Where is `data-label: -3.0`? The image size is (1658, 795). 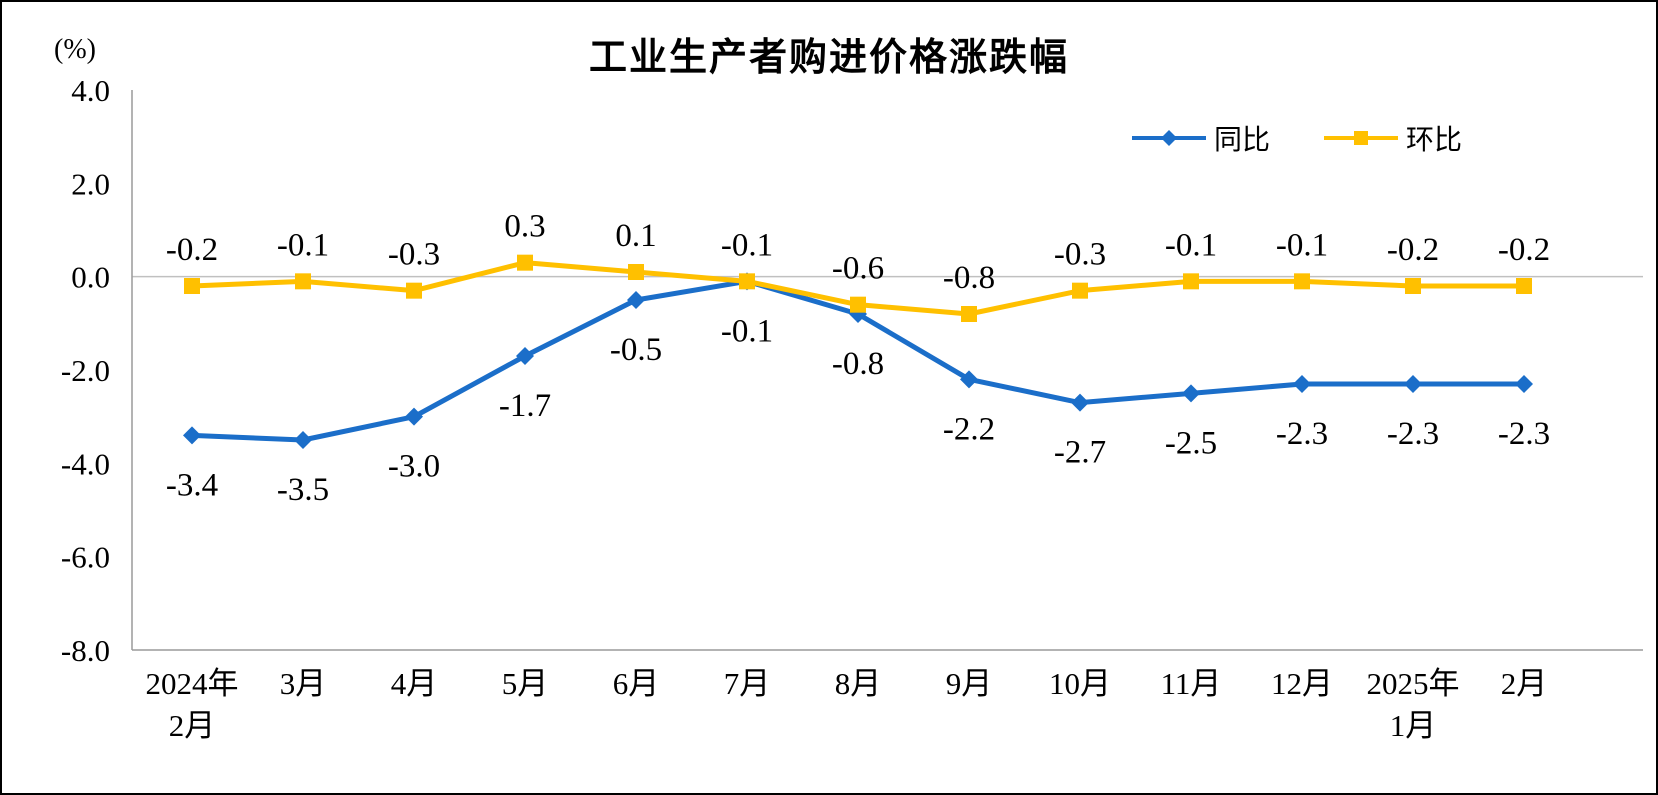
data-label: -3.0 is located at coordinates (414, 467).